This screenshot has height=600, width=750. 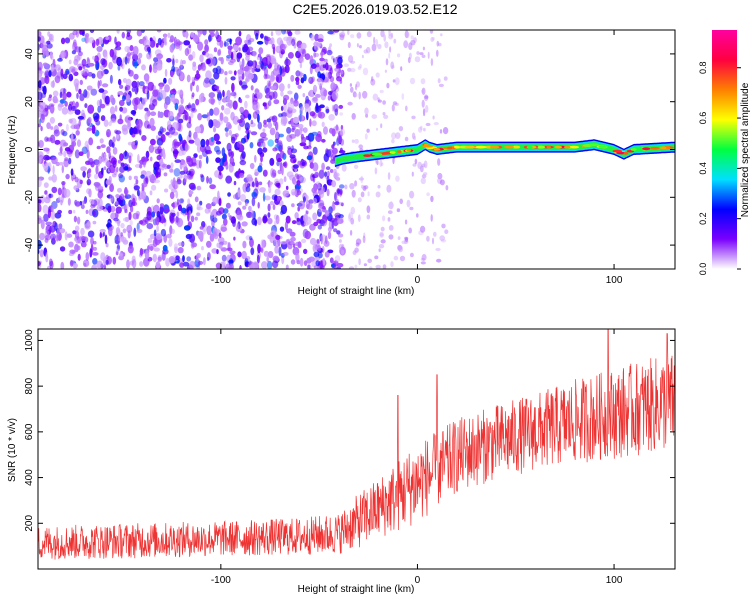 I want to click on colorbar-label: Normalized spectral amplitude, so click(x=745, y=149).